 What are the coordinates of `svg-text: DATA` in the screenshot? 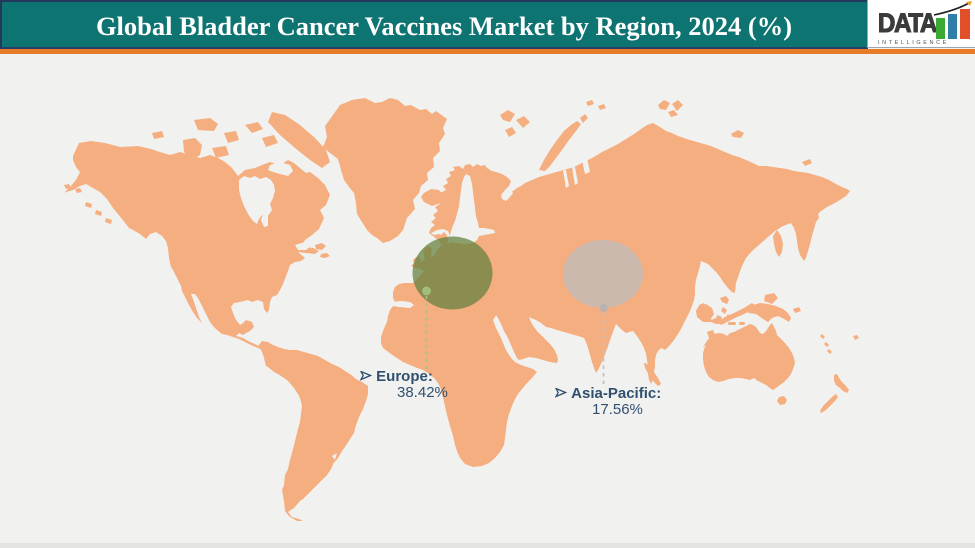 It's located at (907, 23).